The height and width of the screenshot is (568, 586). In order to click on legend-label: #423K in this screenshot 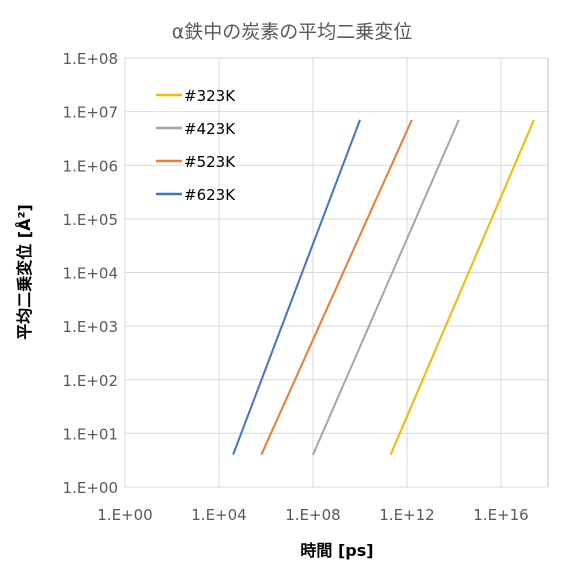, I will do `click(210, 129)`.